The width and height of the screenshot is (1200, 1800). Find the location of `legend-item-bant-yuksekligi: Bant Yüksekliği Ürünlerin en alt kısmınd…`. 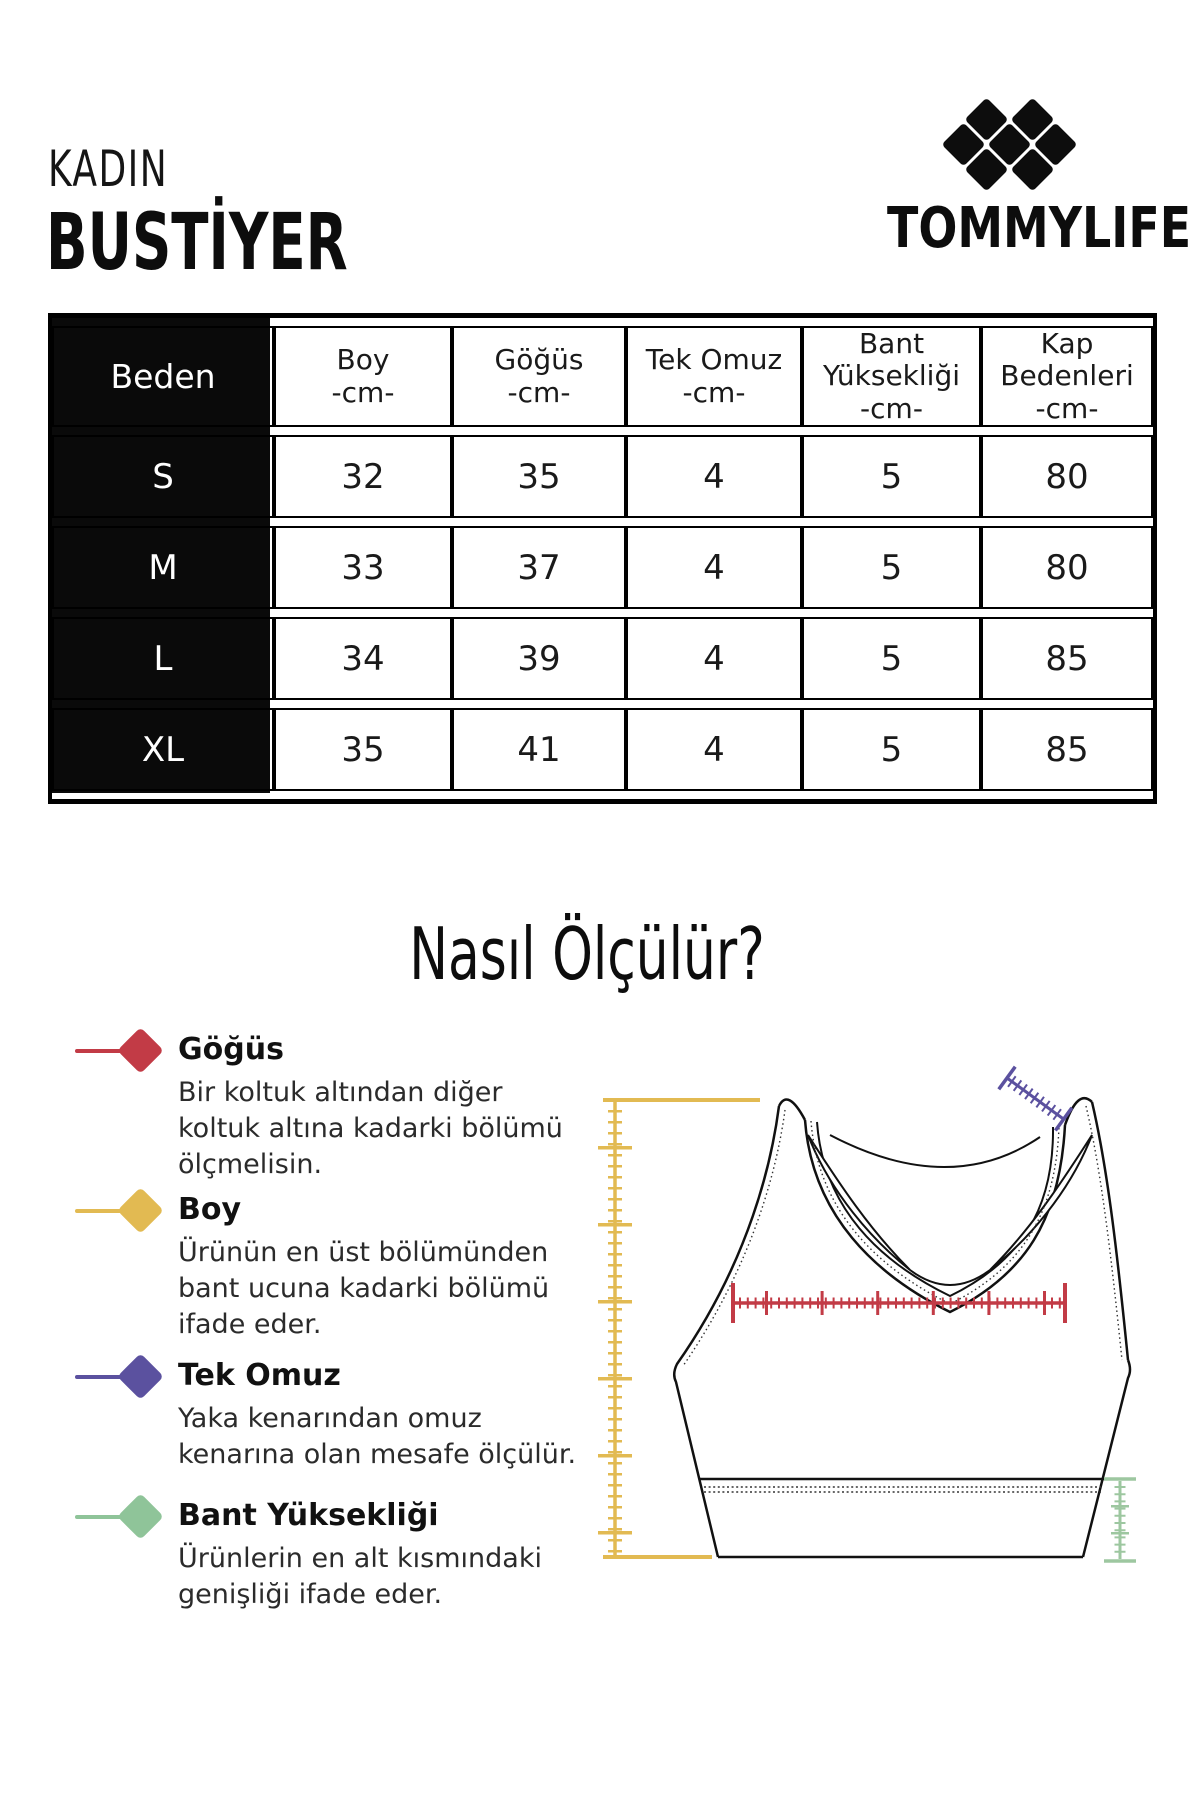

legend-item-bant-yuksekligi: Bant Yüksekliği Ürünlerin en alt kısmınd… is located at coordinates (280, 1553).